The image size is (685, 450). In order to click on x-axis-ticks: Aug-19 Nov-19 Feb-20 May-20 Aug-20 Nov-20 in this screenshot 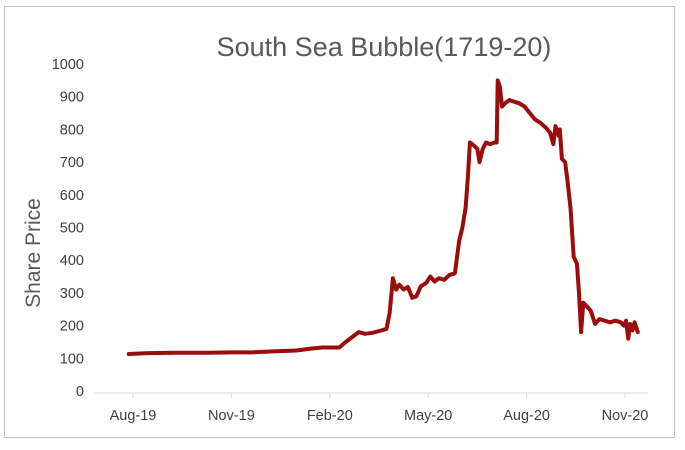, I will do `click(379, 408)`.